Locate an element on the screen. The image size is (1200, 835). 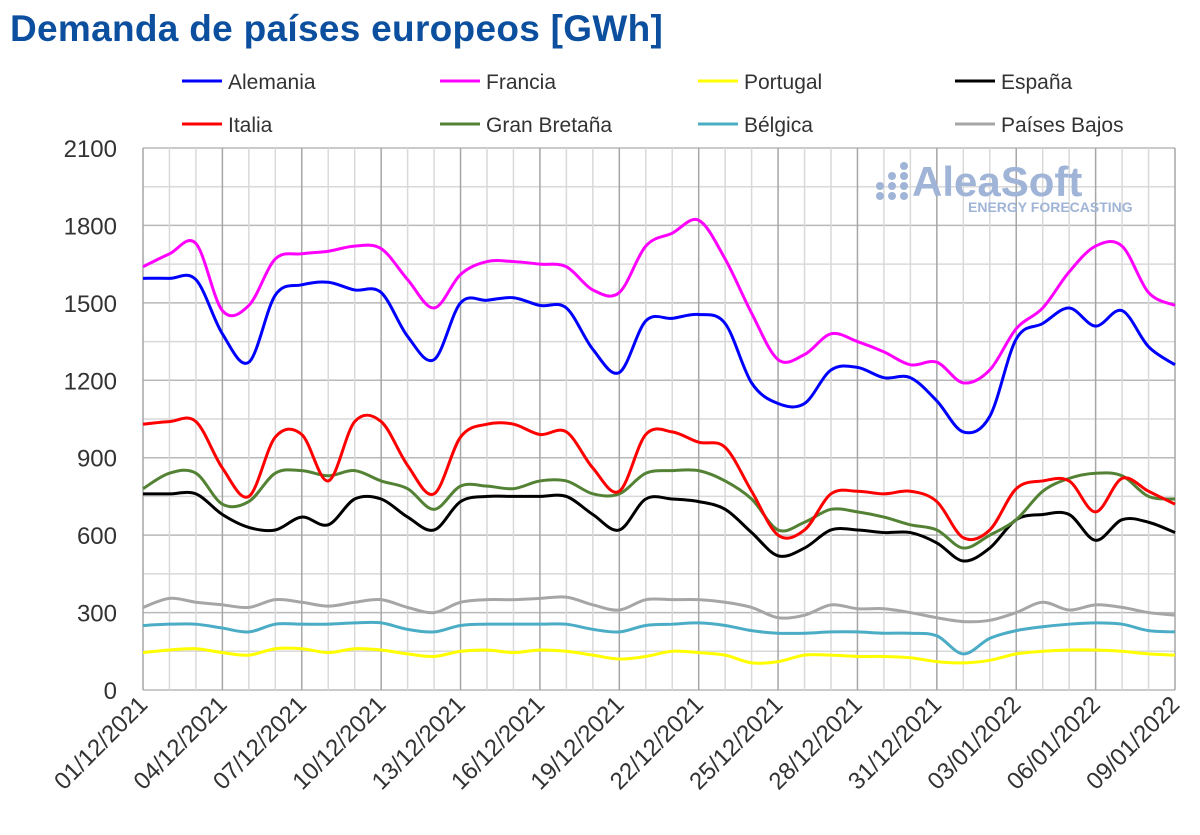
legend-label-portugal: Portugal is located at coordinates (783, 82).